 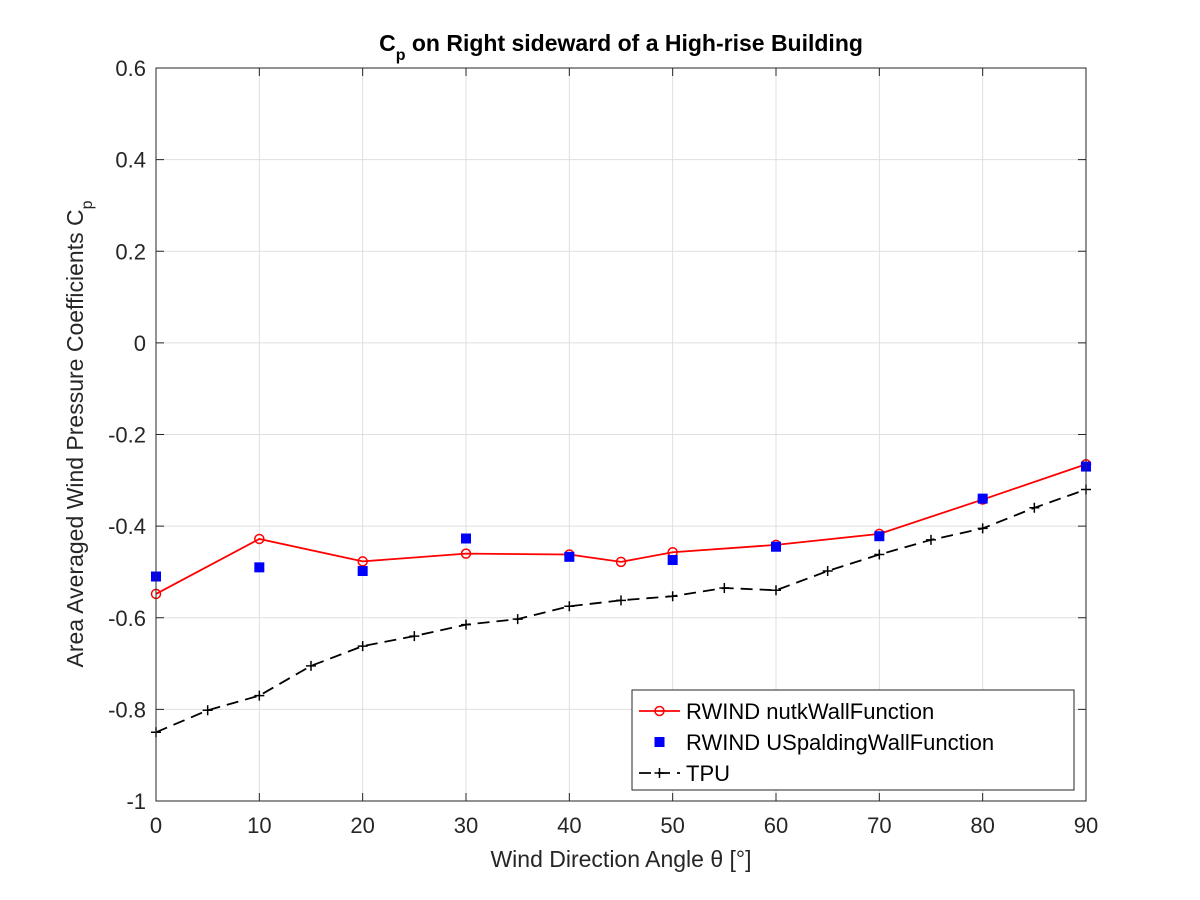 I want to click on x-tick-label: 0, so click(x=156, y=825).